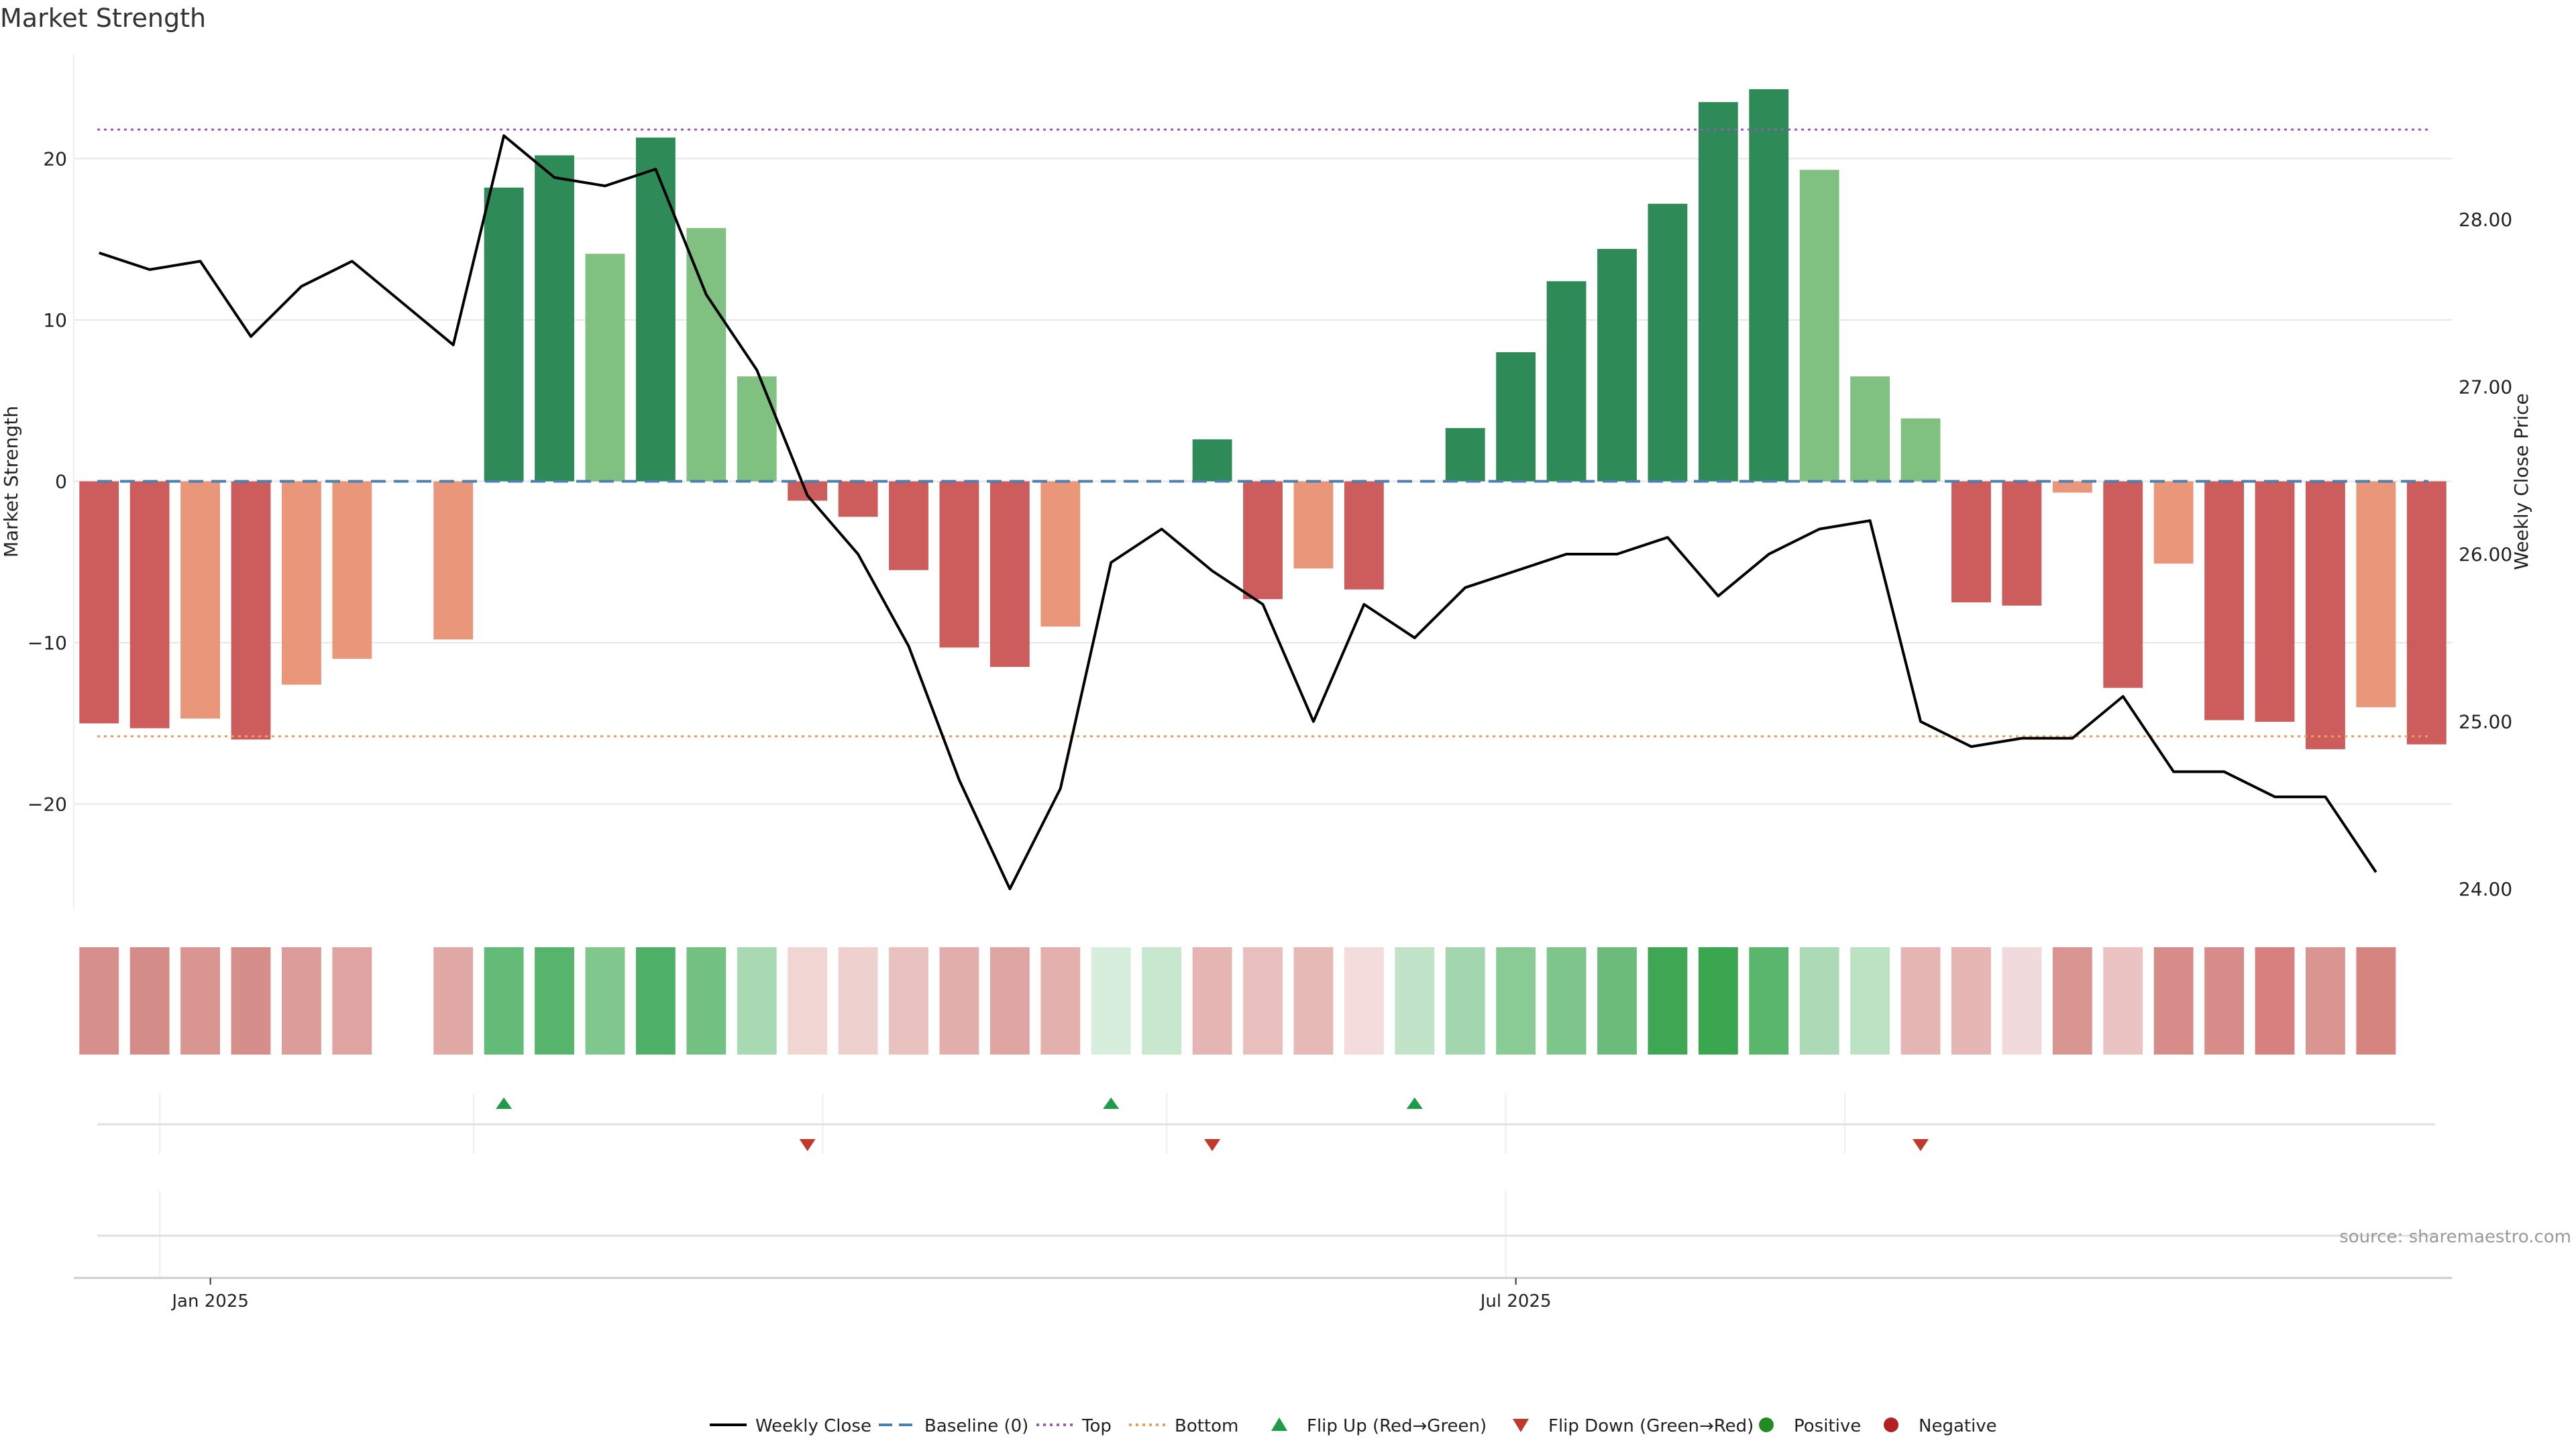  Describe the element at coordinates (55, 320) in the screenshot. I see `y-tick-label: 10` at that location.